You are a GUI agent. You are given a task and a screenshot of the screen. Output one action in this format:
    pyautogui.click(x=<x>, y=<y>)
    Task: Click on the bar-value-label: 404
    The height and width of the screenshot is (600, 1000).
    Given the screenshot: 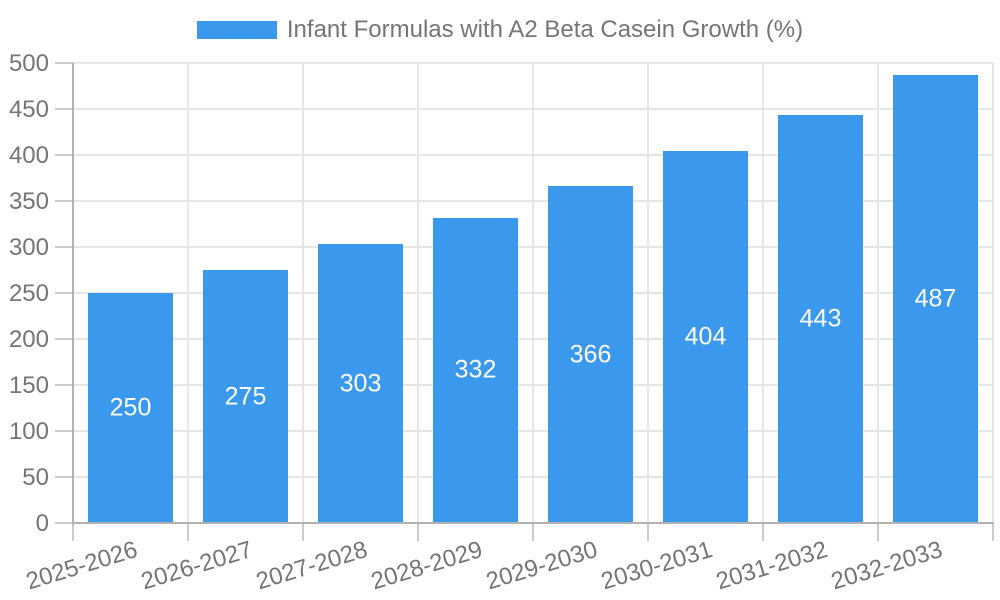 What is the action you would take?
    pyautogui.click(x=705, y=336)
    